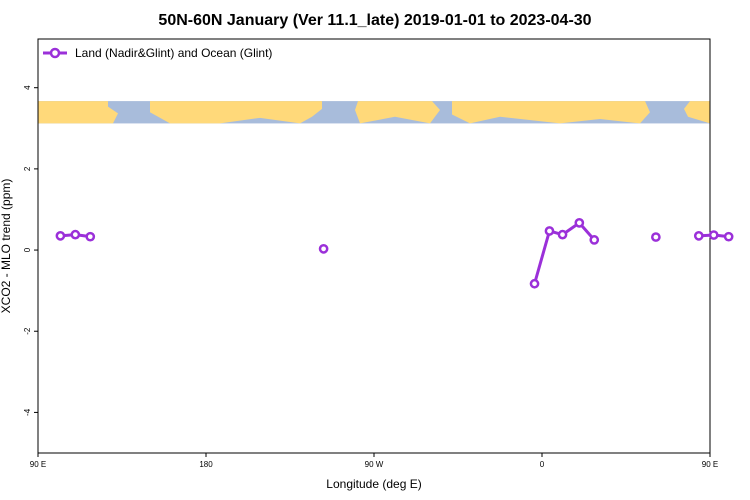 The width and height of the screenshot is (750, 500). I want to click on y-tick-label: 4, so click(27, 87).